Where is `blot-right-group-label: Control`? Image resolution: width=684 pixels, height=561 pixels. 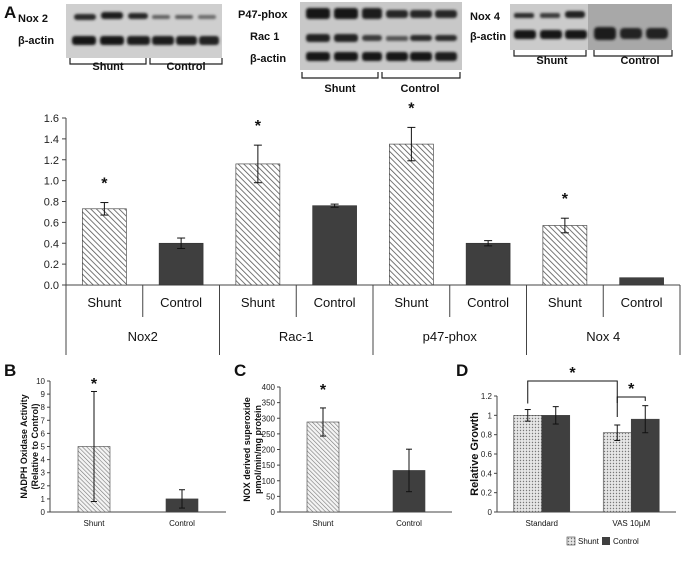
blot-right-group-label: Control is located at coordinates (639, 61).